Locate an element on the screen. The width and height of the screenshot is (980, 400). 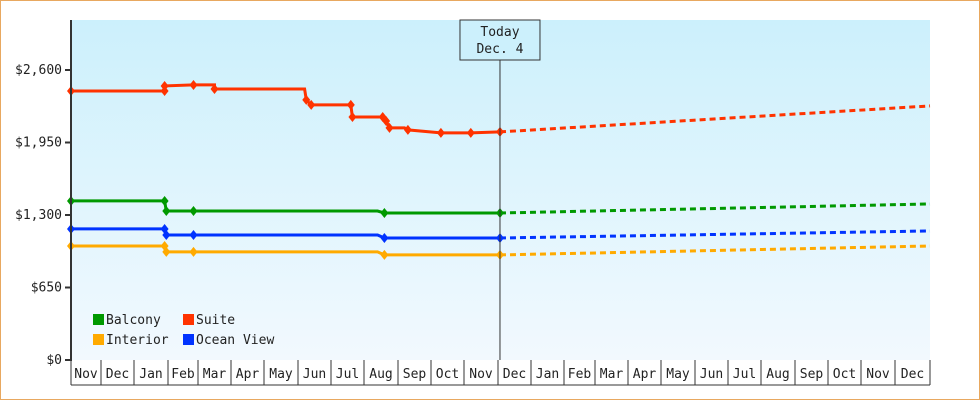
legend-label: Interior is located at coordinates (137, 340).